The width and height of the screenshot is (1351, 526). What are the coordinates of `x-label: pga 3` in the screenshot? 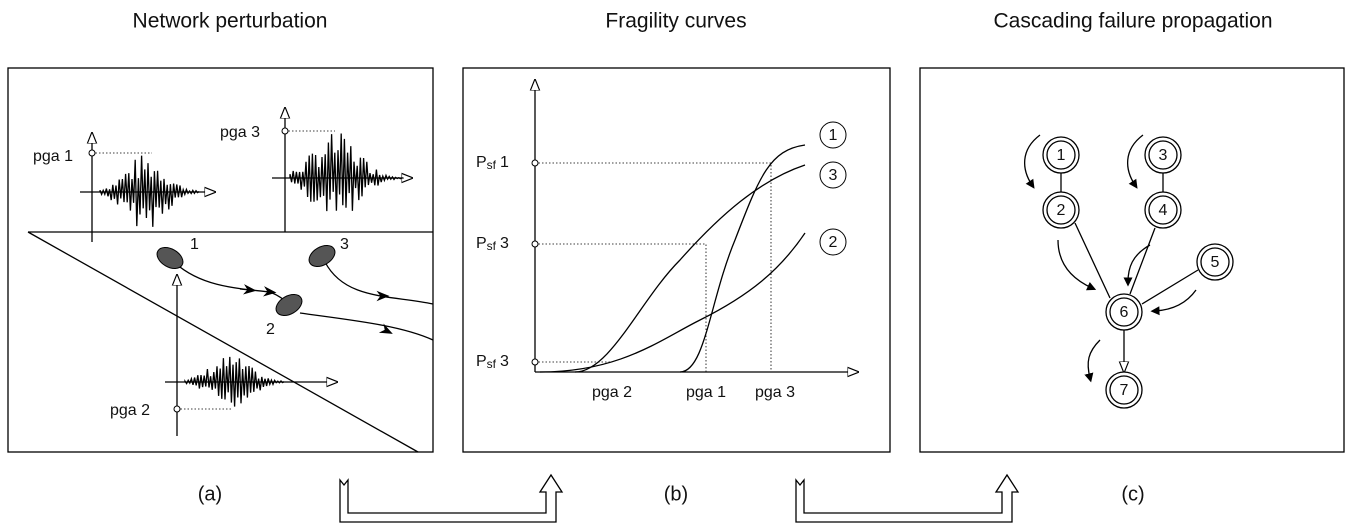 It's located at (775, 392).